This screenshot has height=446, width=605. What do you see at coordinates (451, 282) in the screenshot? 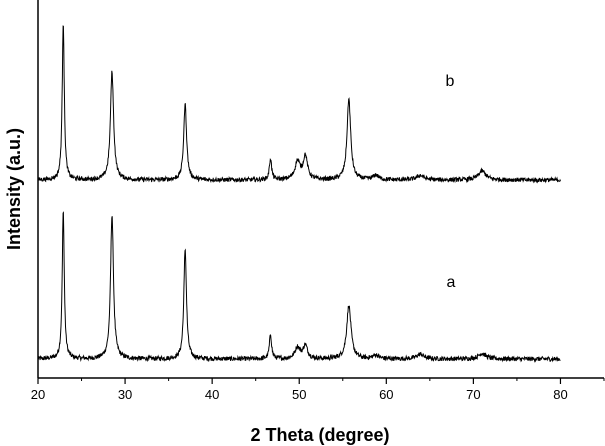
I see `series-label-a: a` at bounding box center [451, 282].